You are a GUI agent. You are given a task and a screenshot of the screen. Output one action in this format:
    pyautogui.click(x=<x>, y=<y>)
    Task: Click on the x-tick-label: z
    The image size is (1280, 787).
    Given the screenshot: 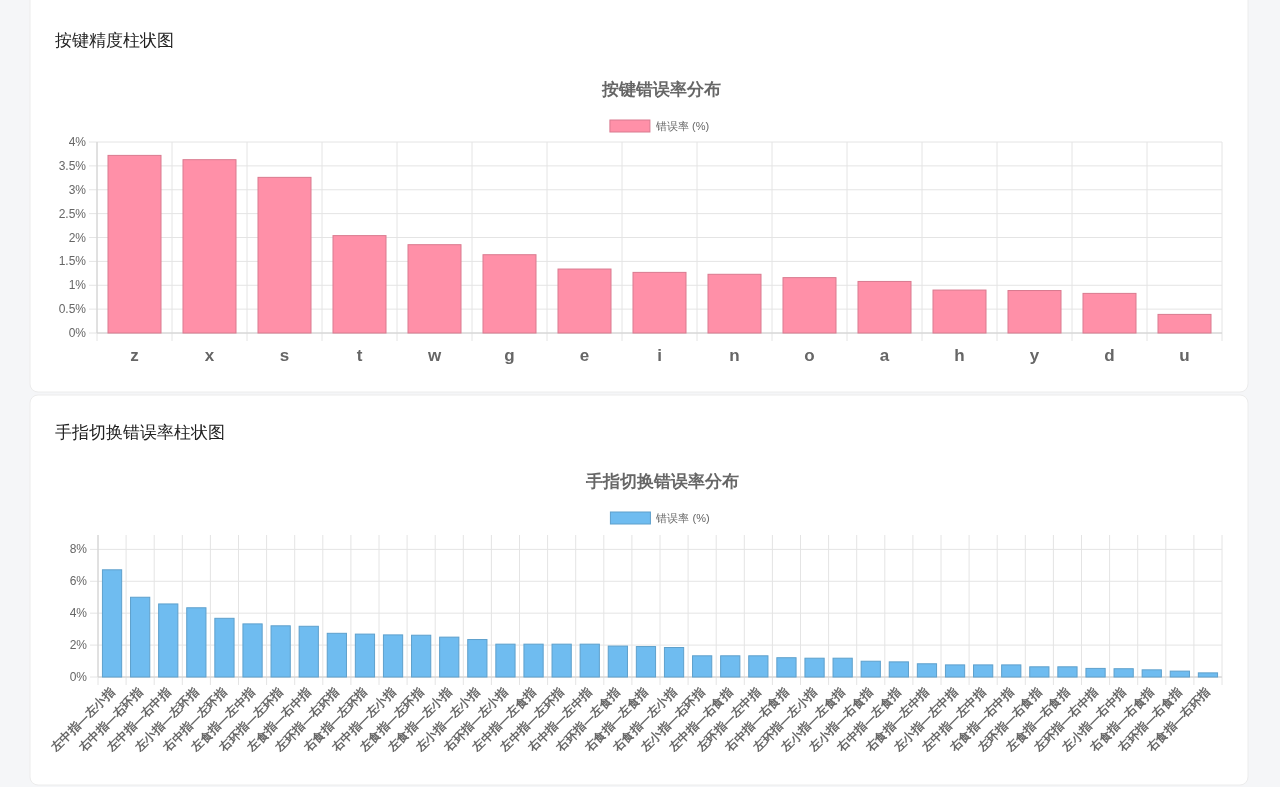 What is the action you would take?
    pyautogui.click(x=134, y=355)
    